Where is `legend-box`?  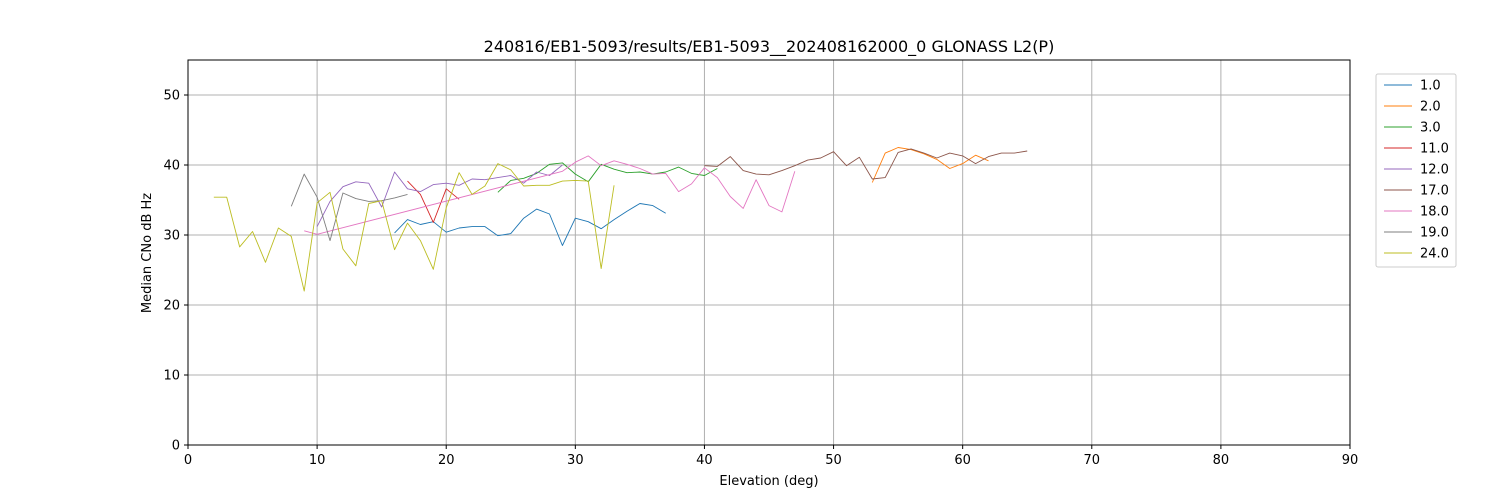
legend-box is located at coordinates (1416, 170).